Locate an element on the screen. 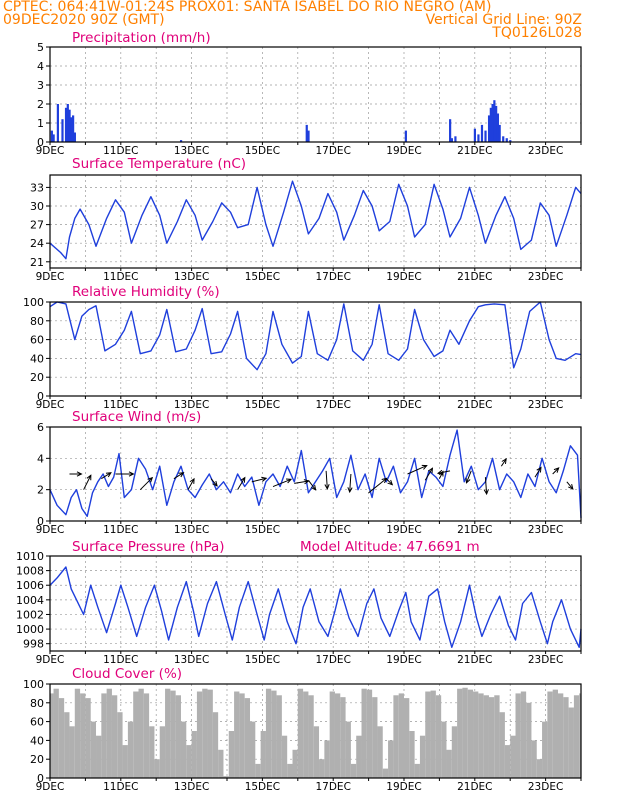 The width and height of the screenshot is (618, 800). temp-frame is located at coordinates (315, 221).